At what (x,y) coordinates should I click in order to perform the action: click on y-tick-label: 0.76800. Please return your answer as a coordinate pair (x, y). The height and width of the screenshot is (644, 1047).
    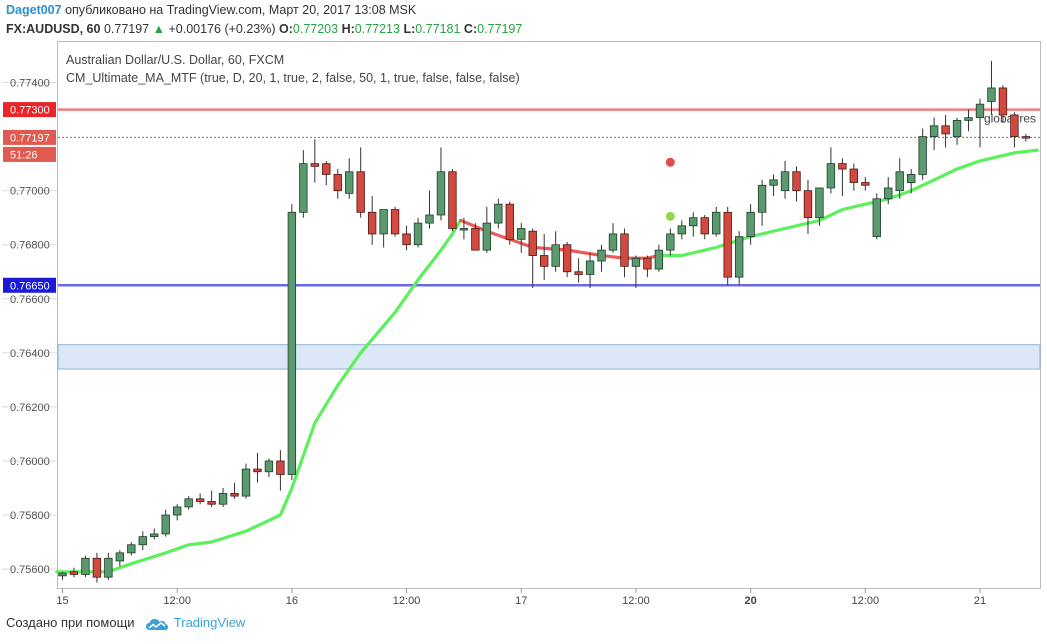
    Looking at the image, I should click on (30, 246).